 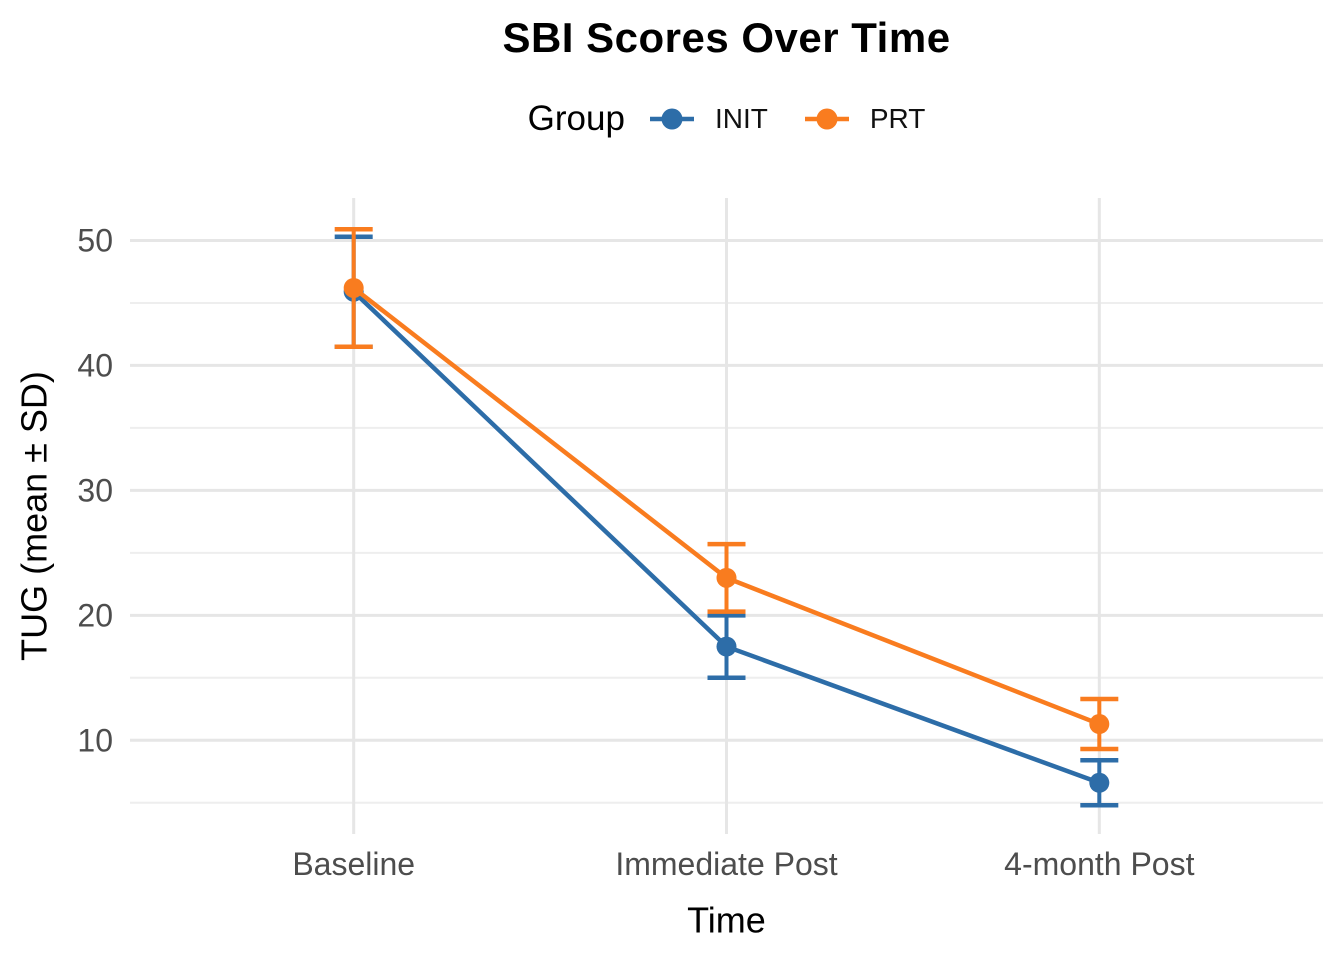 What do you see at coordinates (726, 920) in the screenshot?
I see `x-axis-title: Time` at bounding box center [726, 920].